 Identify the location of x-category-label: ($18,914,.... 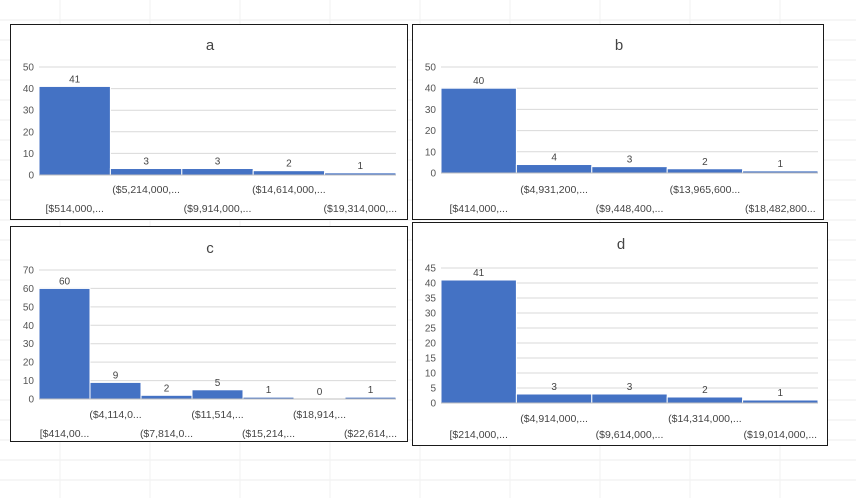
(319, 415).